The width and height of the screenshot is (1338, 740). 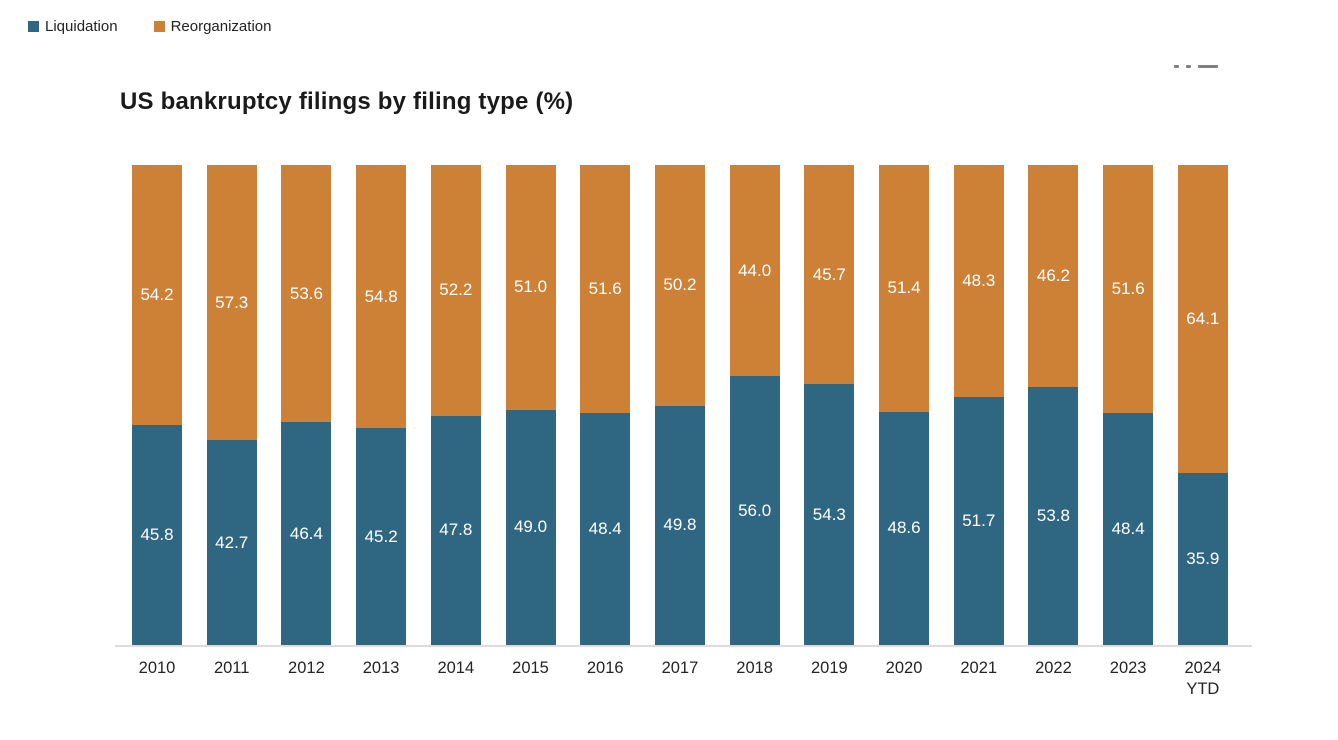 What do you see at coordinates (231, 405) in the screenshot?
I see `bar-stack: 57.3 42.7` at bounding box center [231, 405].